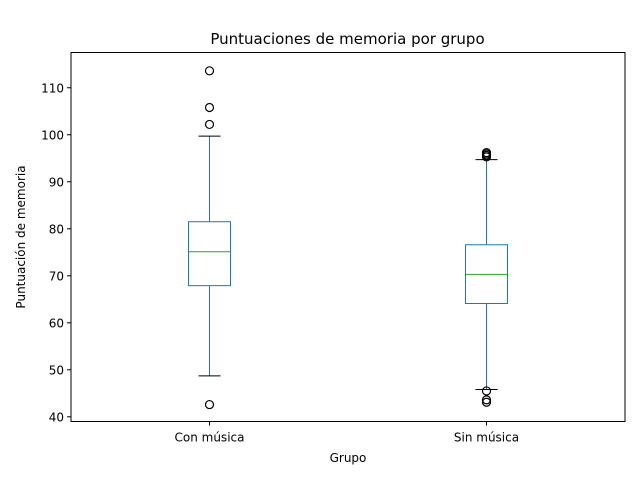 The height and width of the screenshot is (480, 640). Describe the element at coordinates (56, 276) in the screenshot. I see `y-tick-label: 70` at that location.